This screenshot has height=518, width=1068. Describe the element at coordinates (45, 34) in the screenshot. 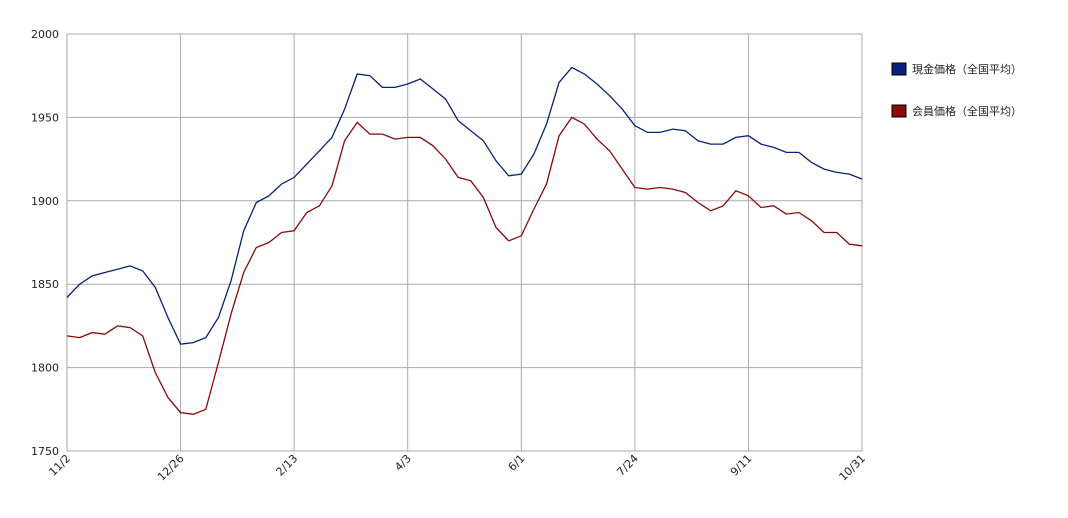

I see `y-tick-label: 2000` at that location.